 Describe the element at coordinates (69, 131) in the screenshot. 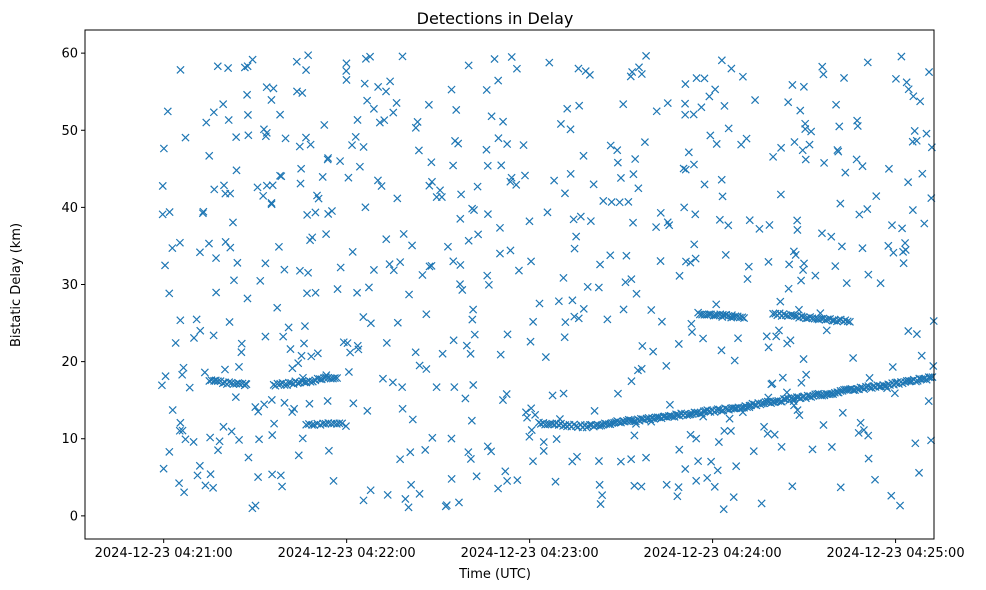

I see `y-tick-label: 50` at that location.